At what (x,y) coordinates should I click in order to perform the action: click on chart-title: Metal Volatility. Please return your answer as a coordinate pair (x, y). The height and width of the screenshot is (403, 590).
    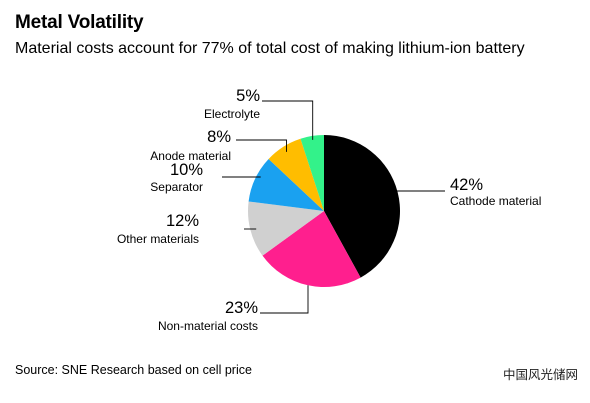
    Looking at the image, I should click on (79, 22).